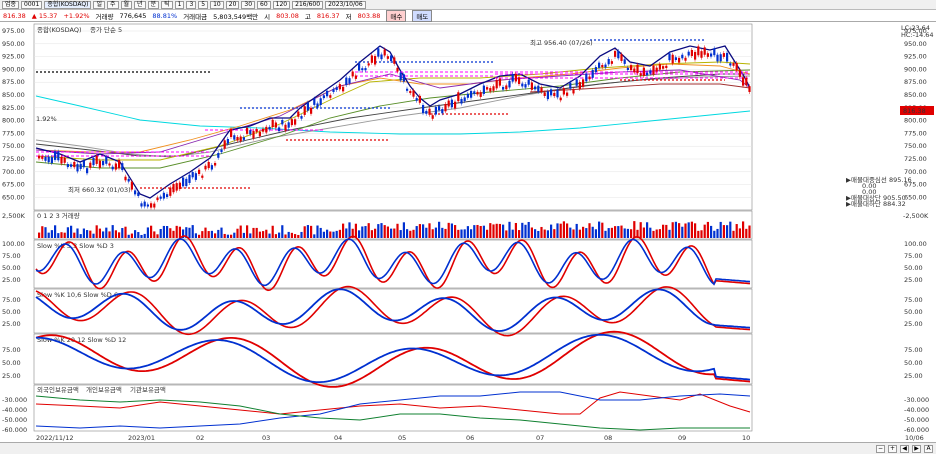 The height and width of the screenshot is (454, 936). What do you see at coordinates (892, 448) in the screenshot?
I see `zoom-in-icon: +` at bounding box center [892, 448].